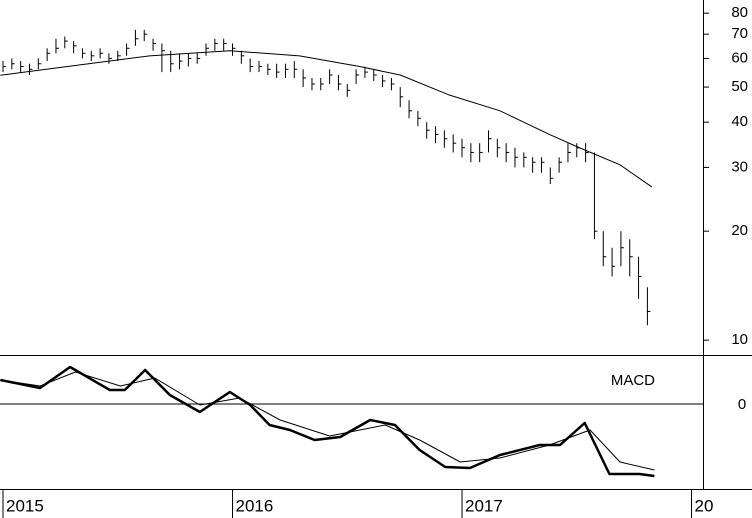 The height and width of the screenshot is (518, 752). I want to click on x-tick-label: 2015, so click(25, 505).